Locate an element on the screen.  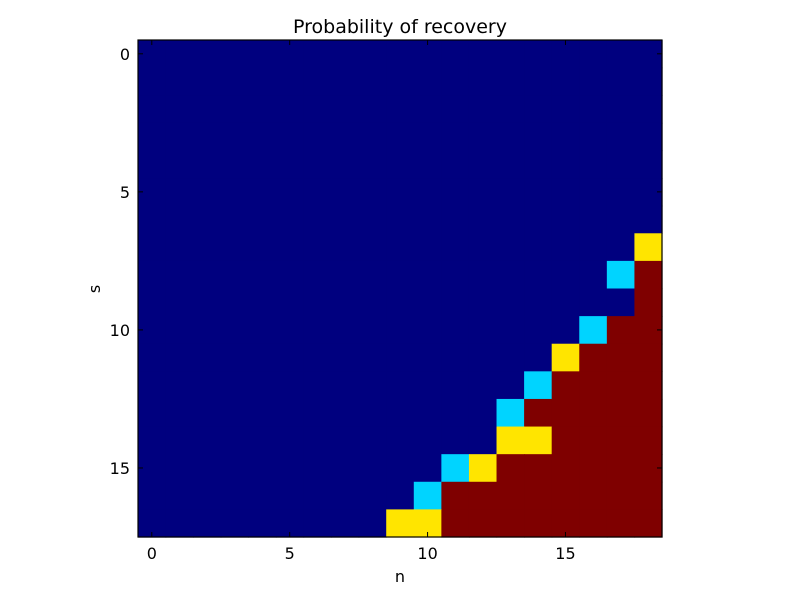
x-tick-label: 10 is located at coordinates (427, 553).